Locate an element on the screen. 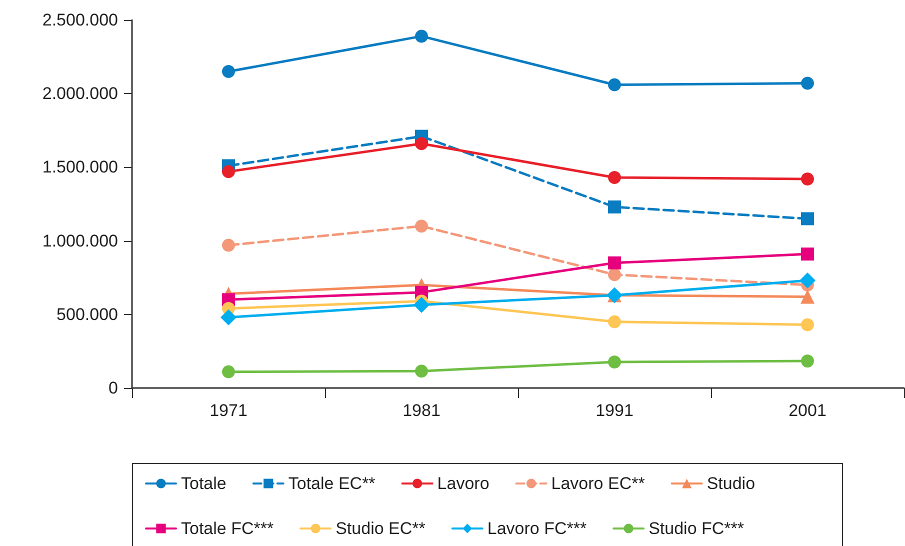  y-tick-label: 2.000.000 is located at coordinates (80, 94).